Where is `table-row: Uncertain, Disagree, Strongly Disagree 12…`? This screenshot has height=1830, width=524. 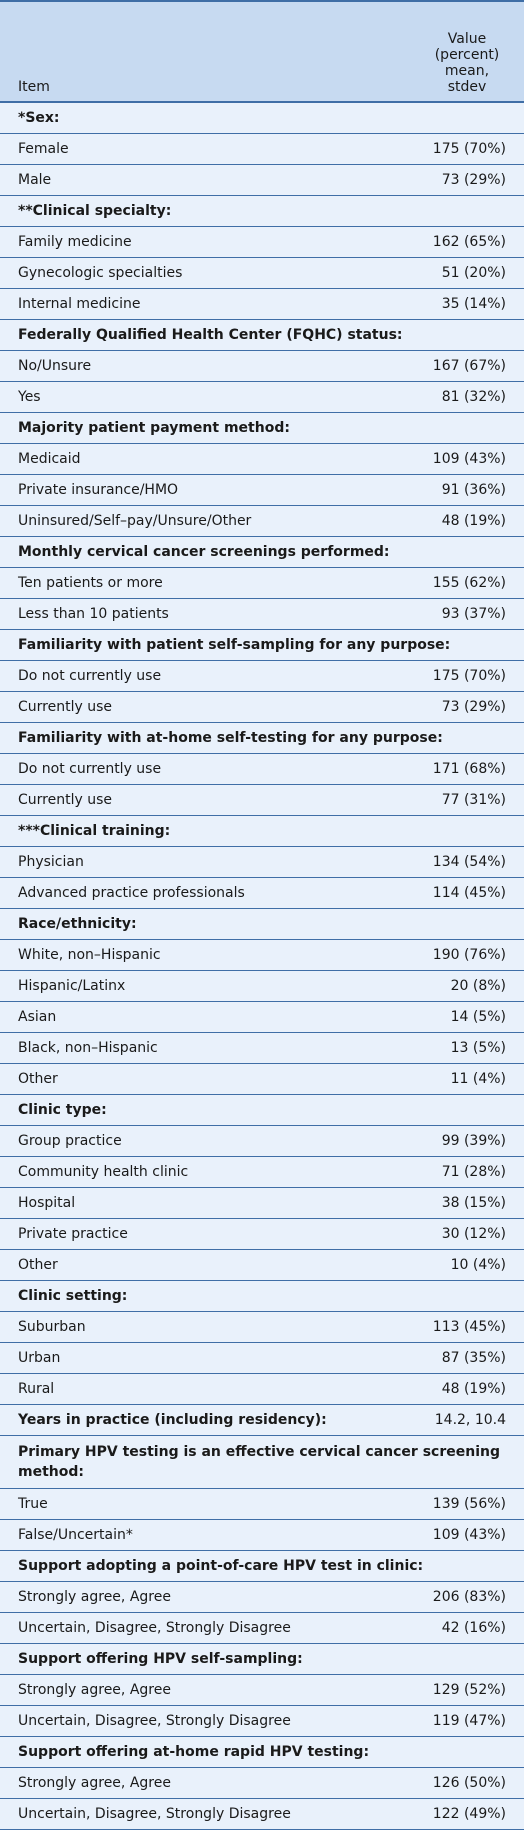
table-row: Uncertain, Disagree, Strongly Disagree 12… is located at coordinates (262, 1814).